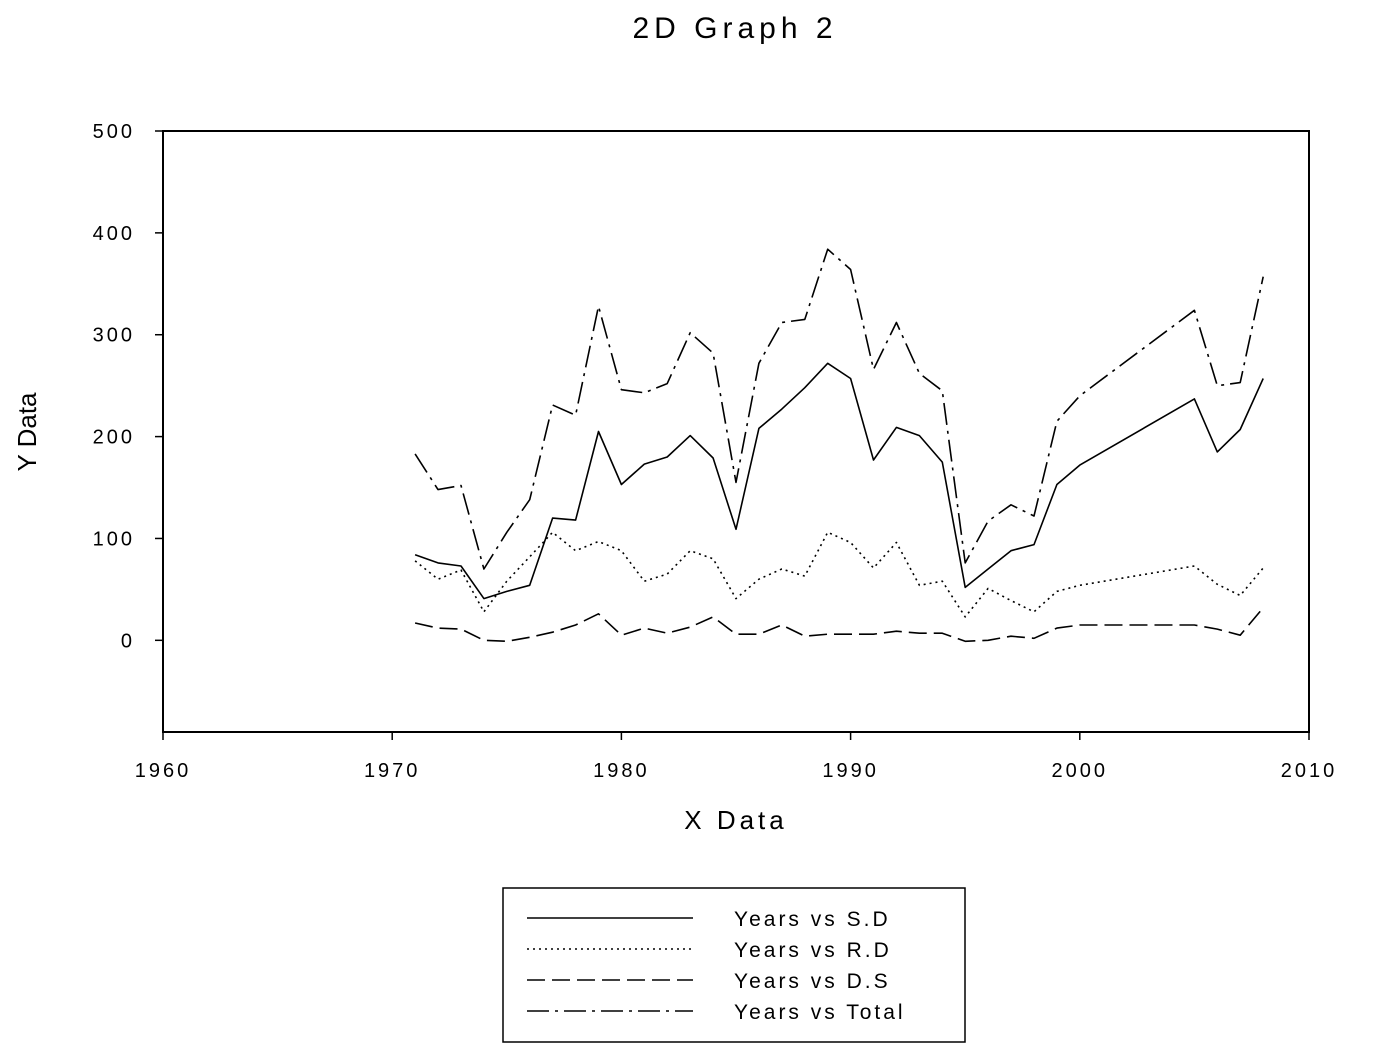 The width and height of the screenshot is (1375, 1050). I want to click on y-axis-label: Y Data, so click(27, 432).